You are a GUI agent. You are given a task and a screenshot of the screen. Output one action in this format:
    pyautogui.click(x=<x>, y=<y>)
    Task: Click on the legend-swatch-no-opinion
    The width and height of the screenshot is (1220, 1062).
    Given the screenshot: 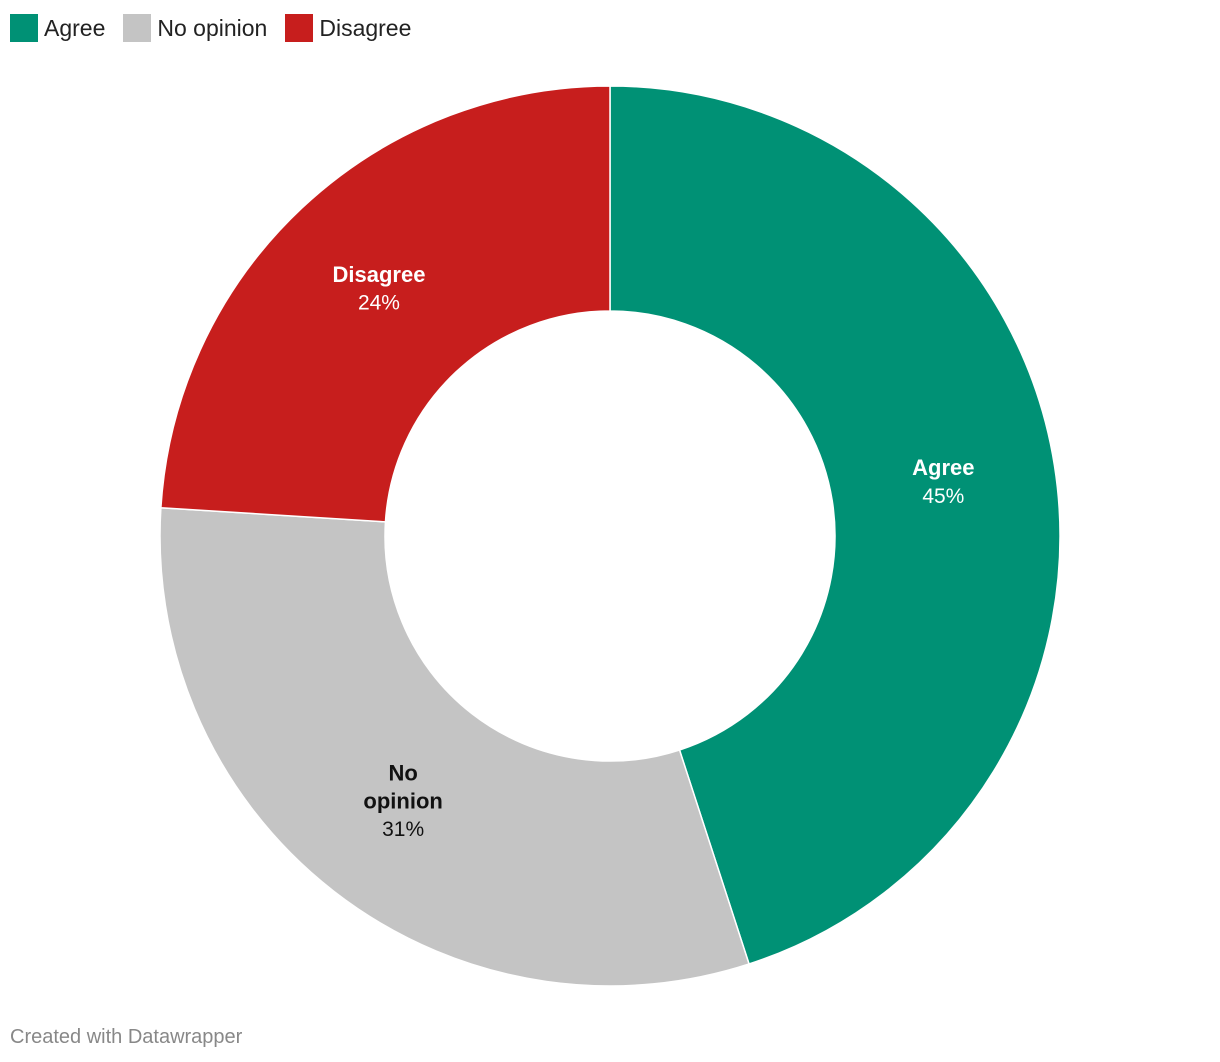 What is the action you would take?
    pyautogui.click(x=137, y=28)
    